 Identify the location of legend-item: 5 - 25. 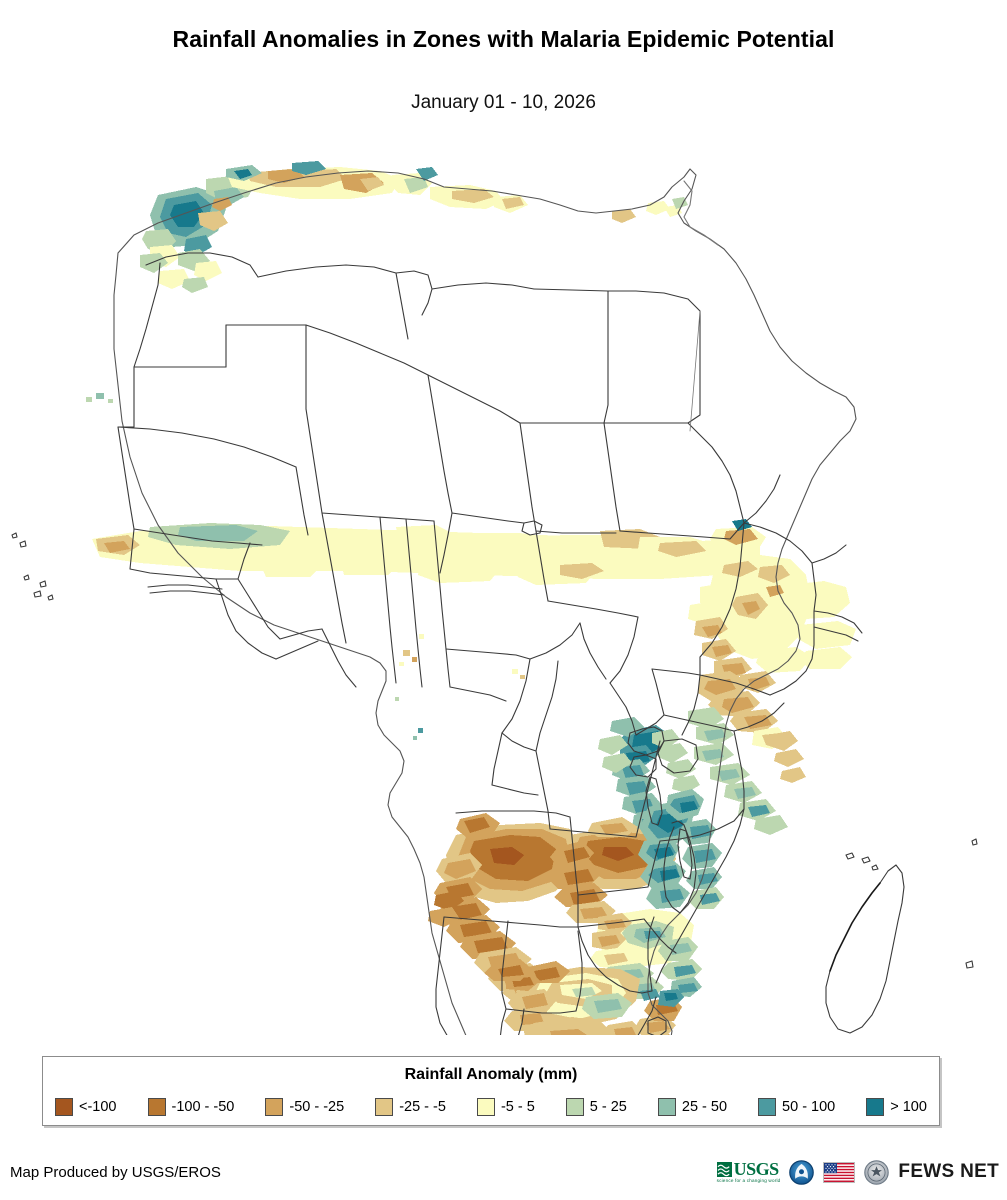
(596, 1107).